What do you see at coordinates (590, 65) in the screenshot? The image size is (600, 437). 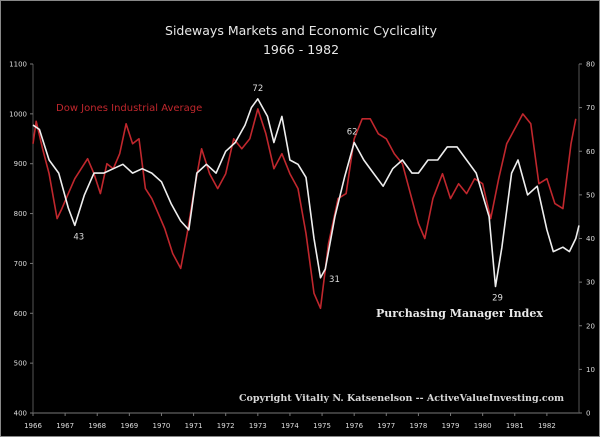 I see `right-y-tick-label: 80` at bounding box center [590, 65].